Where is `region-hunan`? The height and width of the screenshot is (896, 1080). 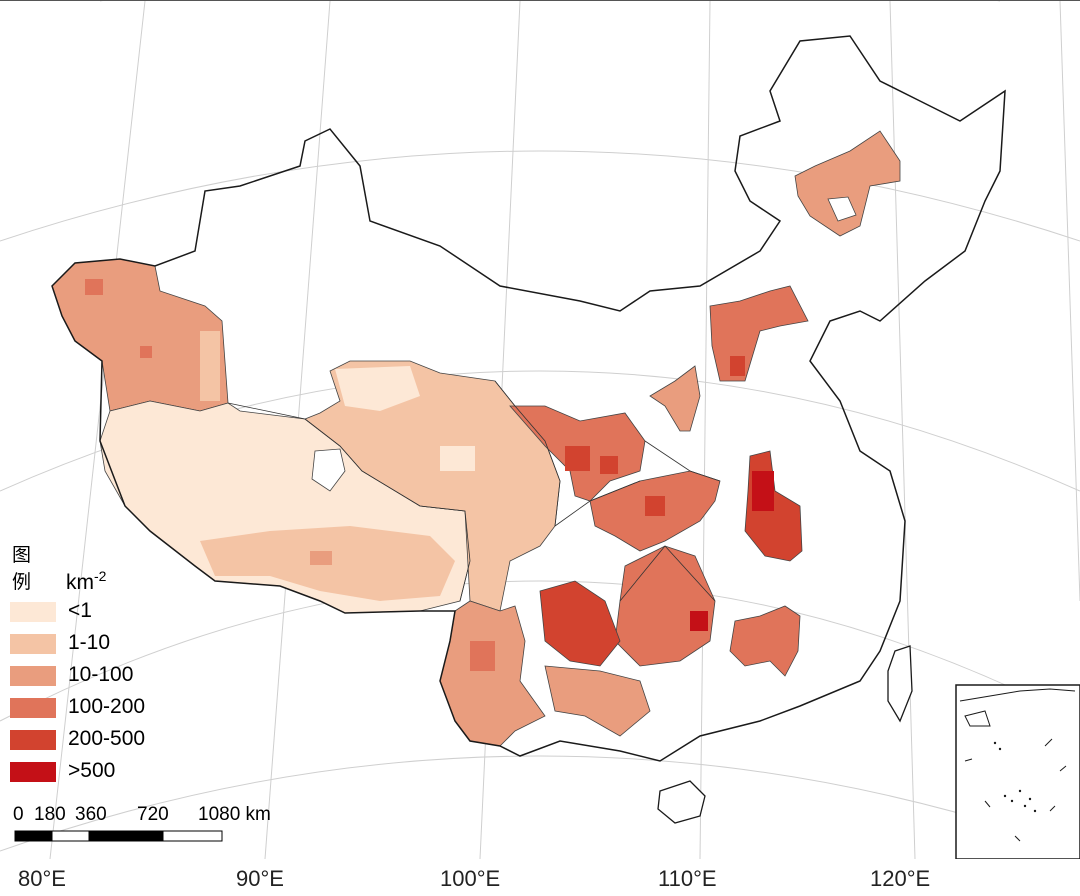 region-hunan is located at coordinates (665, 606).